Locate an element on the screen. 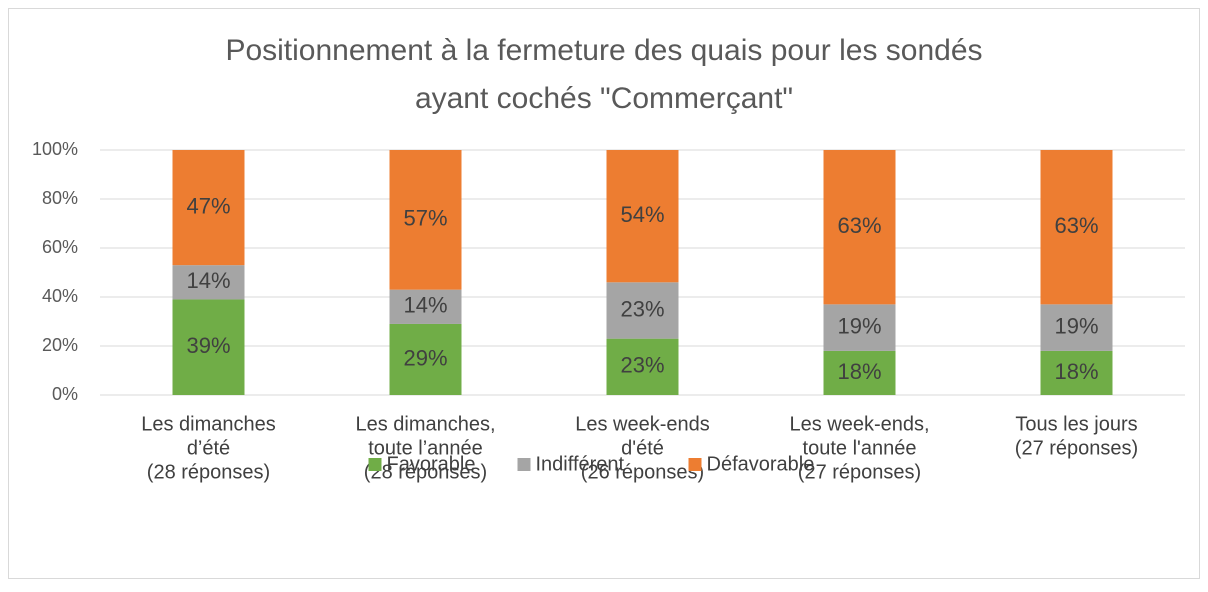 The image size is (1208, 592). y-tick-label: 20% is located at coordinates (60, 345).